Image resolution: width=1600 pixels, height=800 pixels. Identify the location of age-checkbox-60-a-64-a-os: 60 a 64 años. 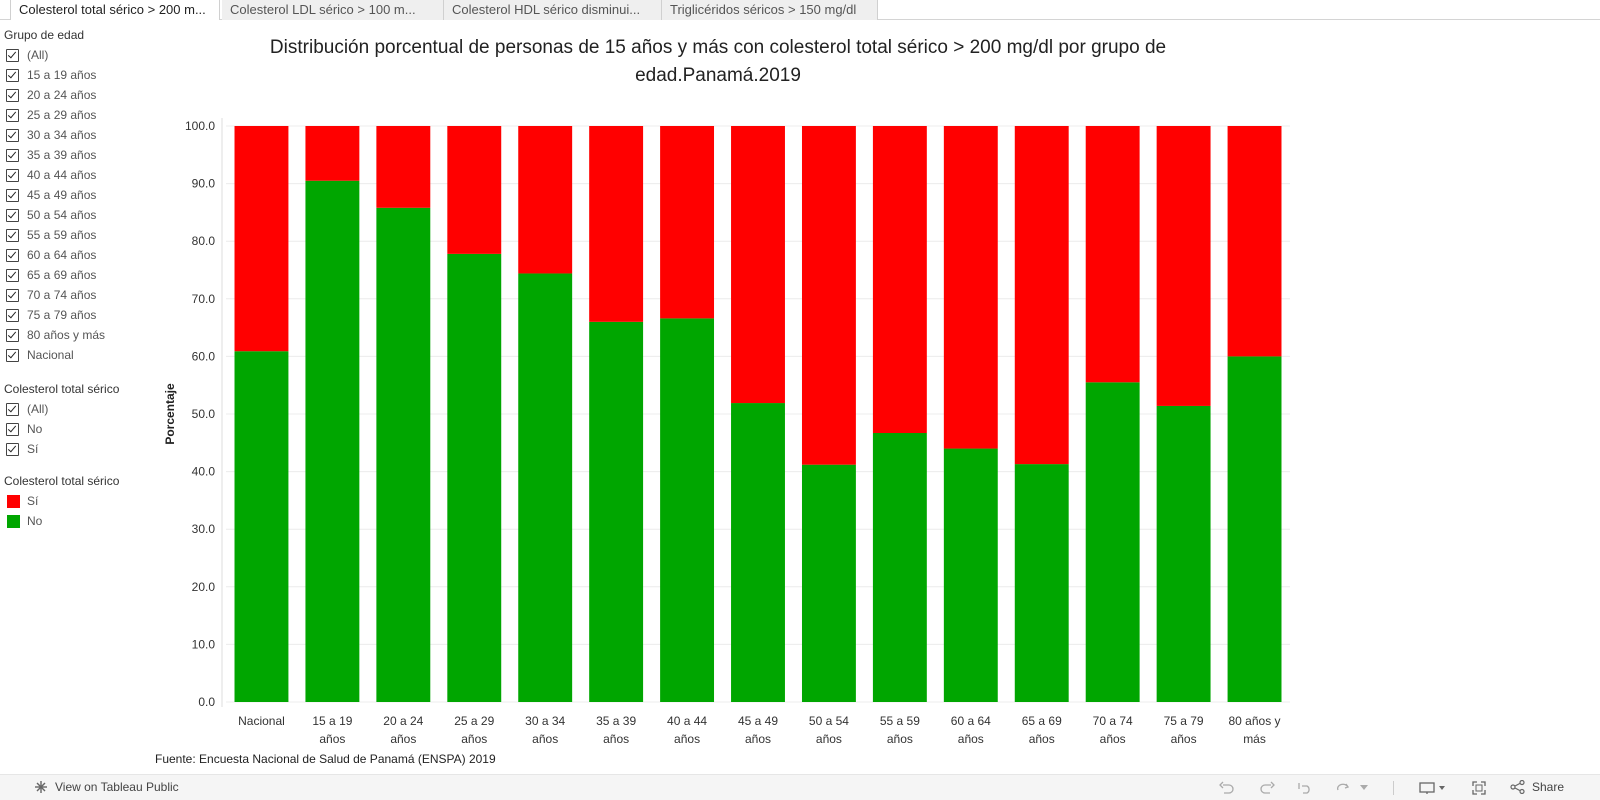
(51, 255).